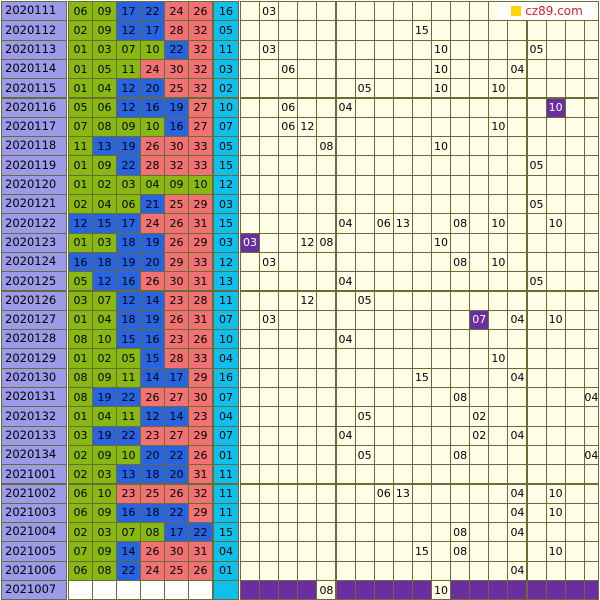  What do you see at coordinates (152, 107) in the screenshot?
I see `red-ball-cell: 16` at bounding box center [152, 107].